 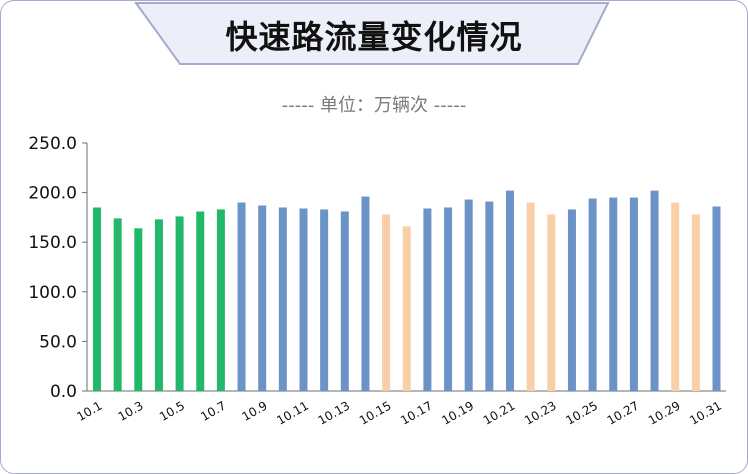 I want to click on bar-10.30, so click(x=695, y=302).